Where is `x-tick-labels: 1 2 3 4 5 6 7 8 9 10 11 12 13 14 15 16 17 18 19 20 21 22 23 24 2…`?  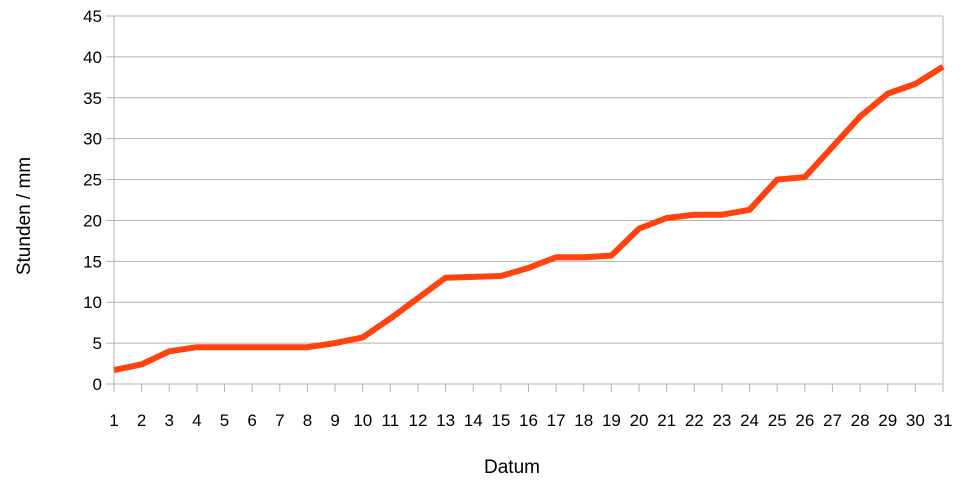 x-tick-labels: 1 2 3 4 5 6 7 8 9 10 11 12 13 14 15 16 17 18 19 20 21 22 23 24 2… is located at coordinates (530, 420).